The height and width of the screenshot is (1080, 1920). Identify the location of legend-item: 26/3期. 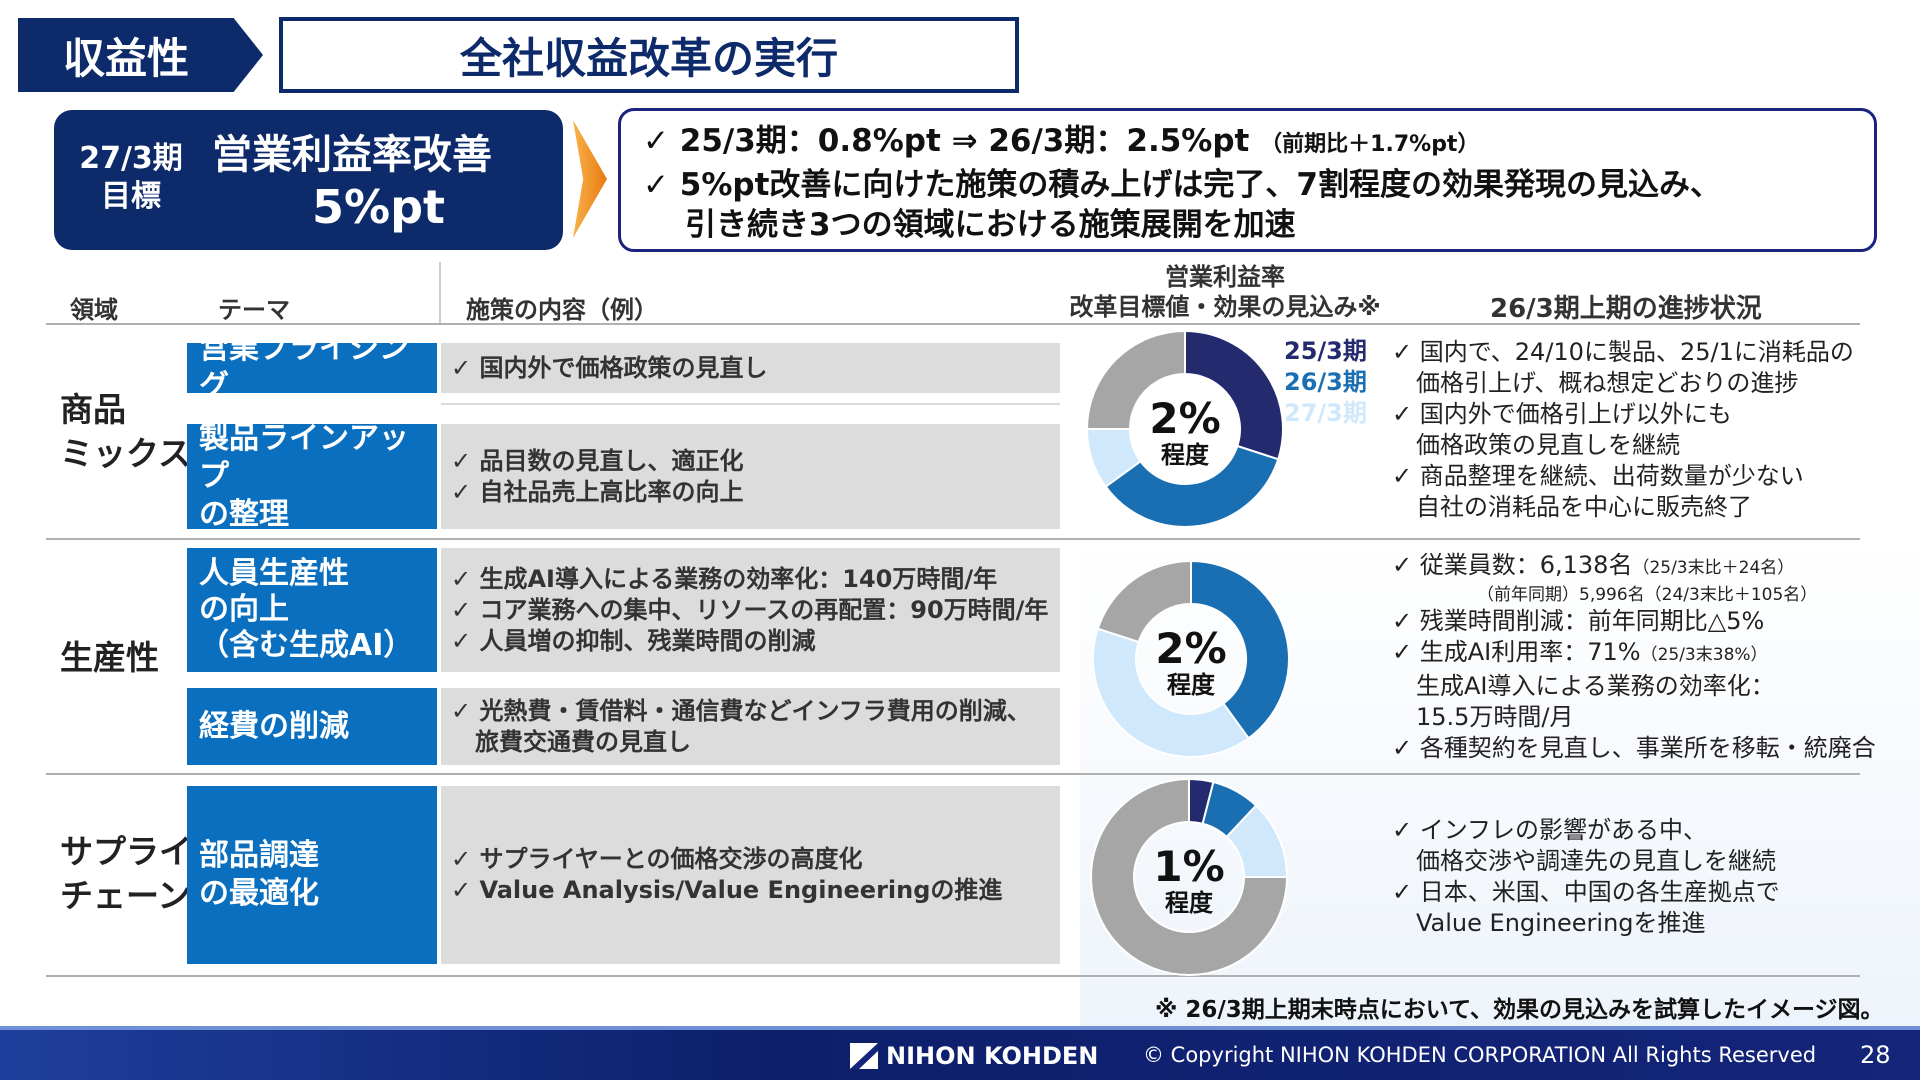
(1325, 382).